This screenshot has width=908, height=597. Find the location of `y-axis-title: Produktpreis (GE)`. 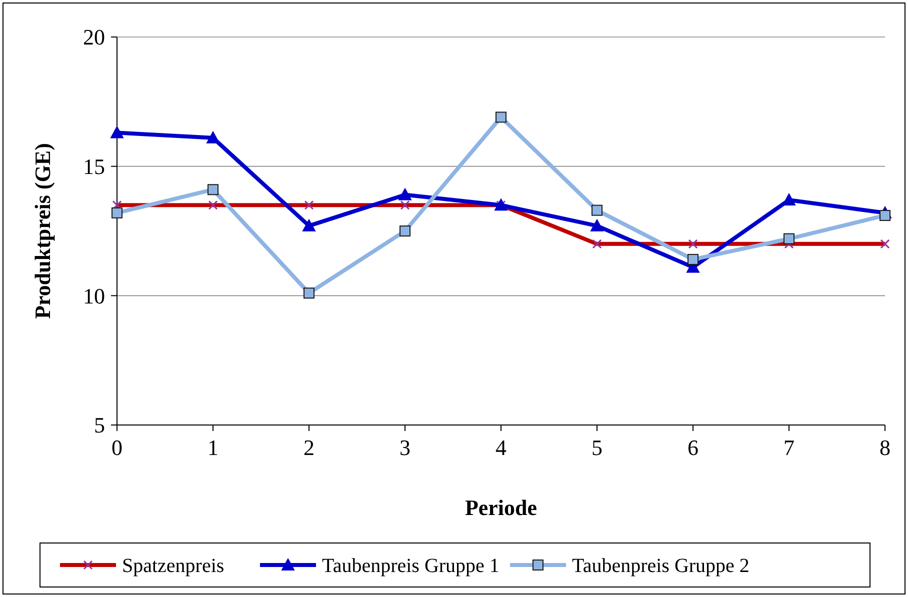

y-axis-title: Produktpreis (GE) is located at coordinates (42, 231).